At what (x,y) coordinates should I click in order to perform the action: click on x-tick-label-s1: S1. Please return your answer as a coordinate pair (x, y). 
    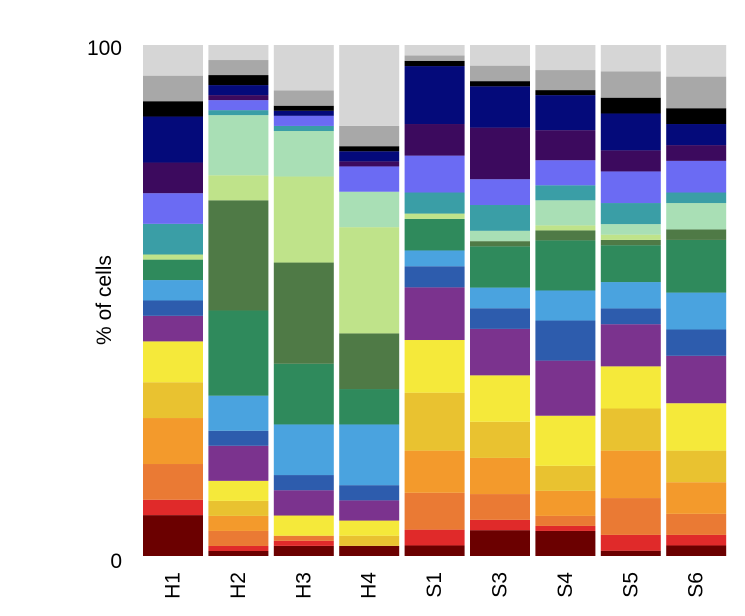
    Looking at the image, I should click on (434, 585).